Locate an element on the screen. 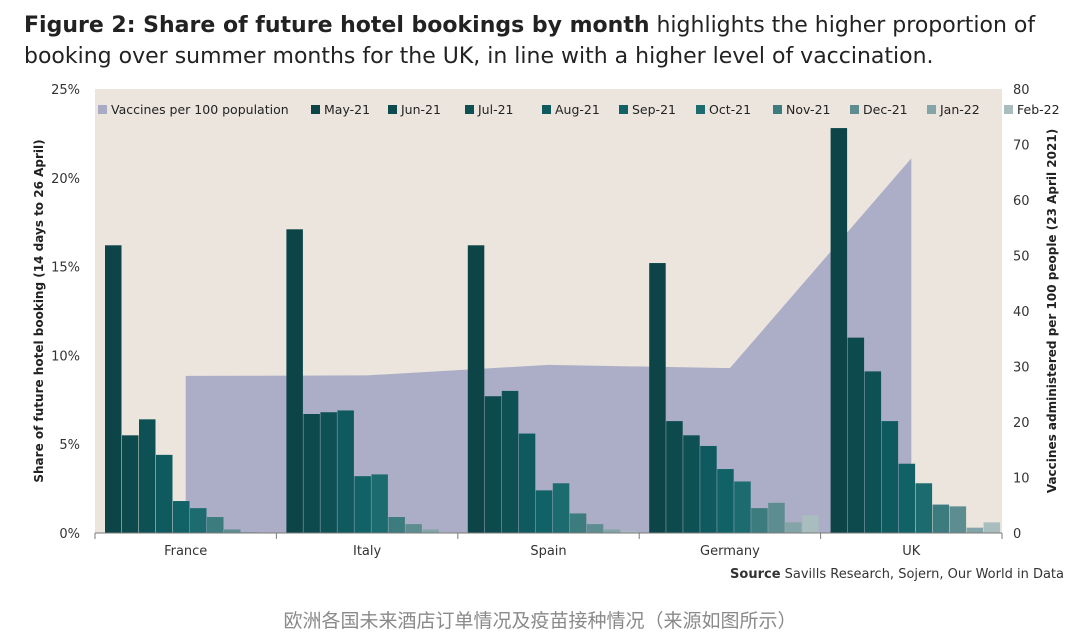 This screenshot has width=1080, height=635. y-tick-label-left: 0% is located at coordinates (69, 534).